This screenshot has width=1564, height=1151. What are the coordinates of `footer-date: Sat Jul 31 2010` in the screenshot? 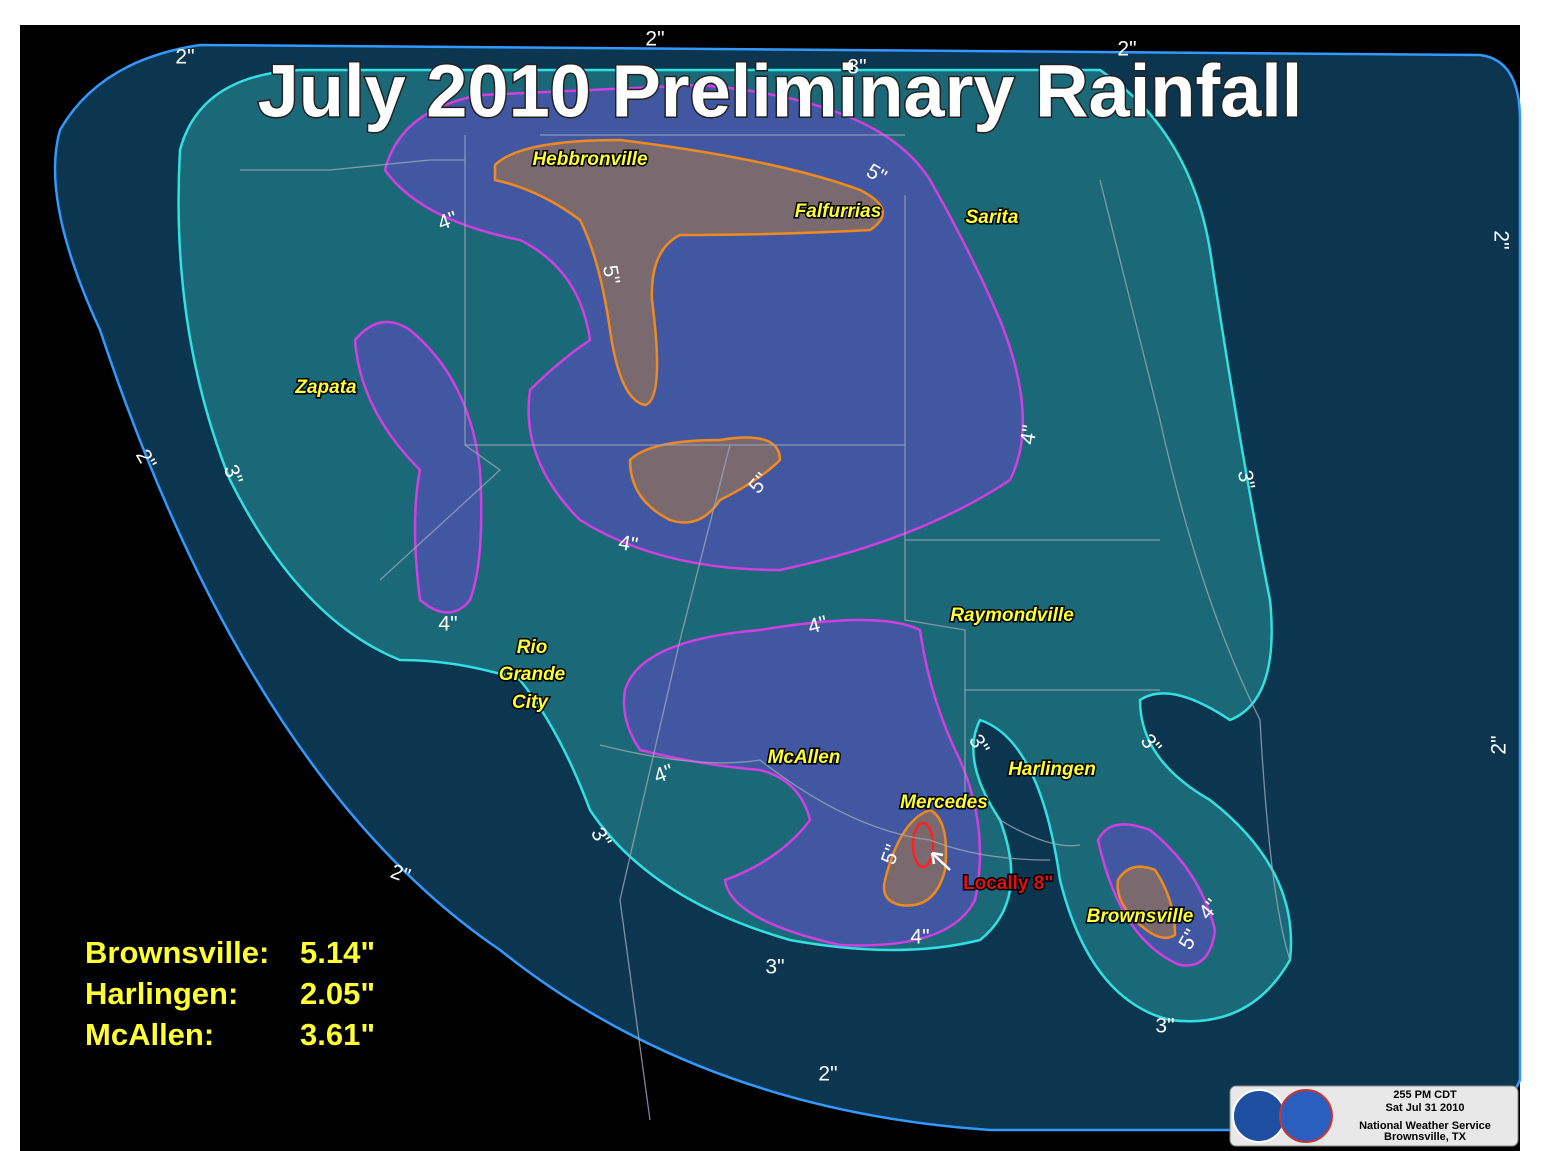 It's located at (1425, 1108).